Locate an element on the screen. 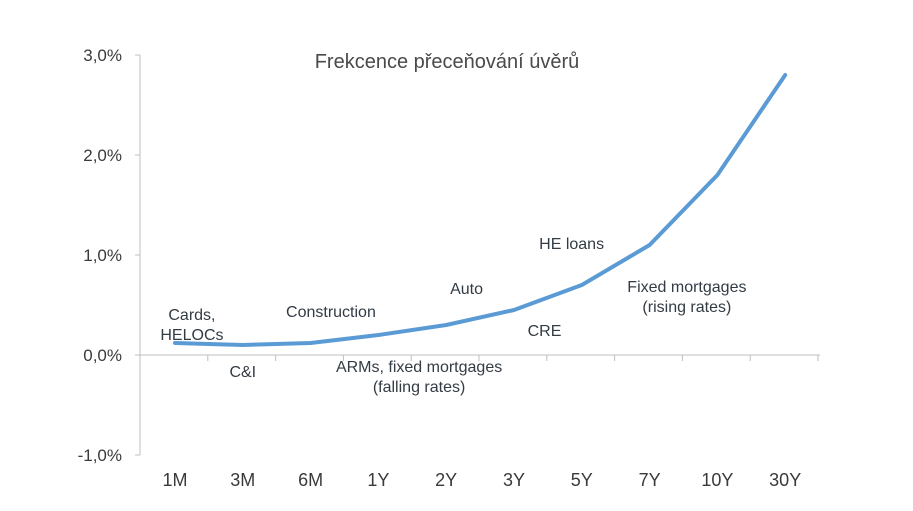  x-tick-label: 5Y is located at coordinates (582, 480).